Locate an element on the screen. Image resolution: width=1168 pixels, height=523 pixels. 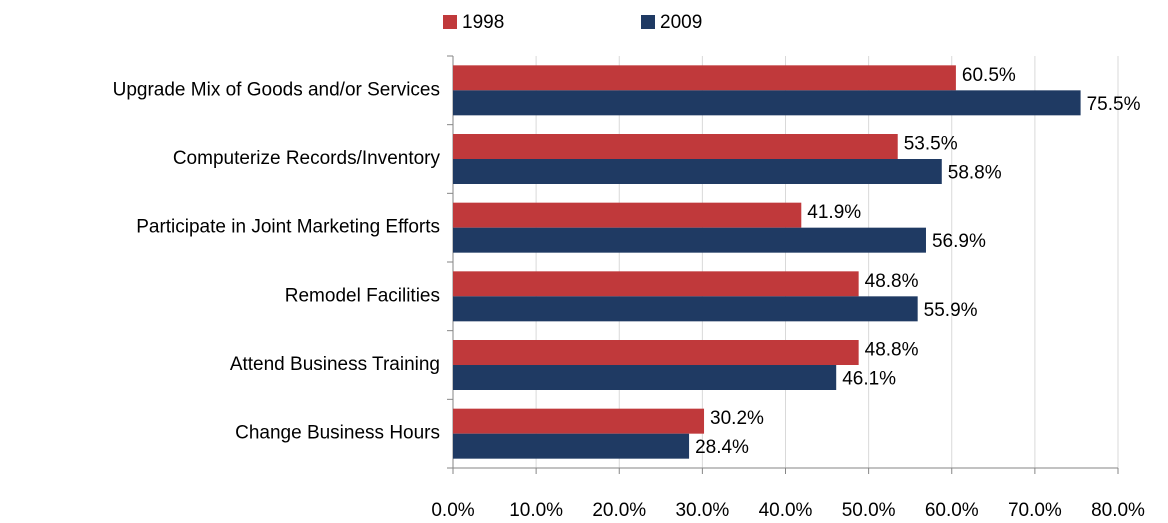
data-label: 46.1% is located at coordinates (869, 379).